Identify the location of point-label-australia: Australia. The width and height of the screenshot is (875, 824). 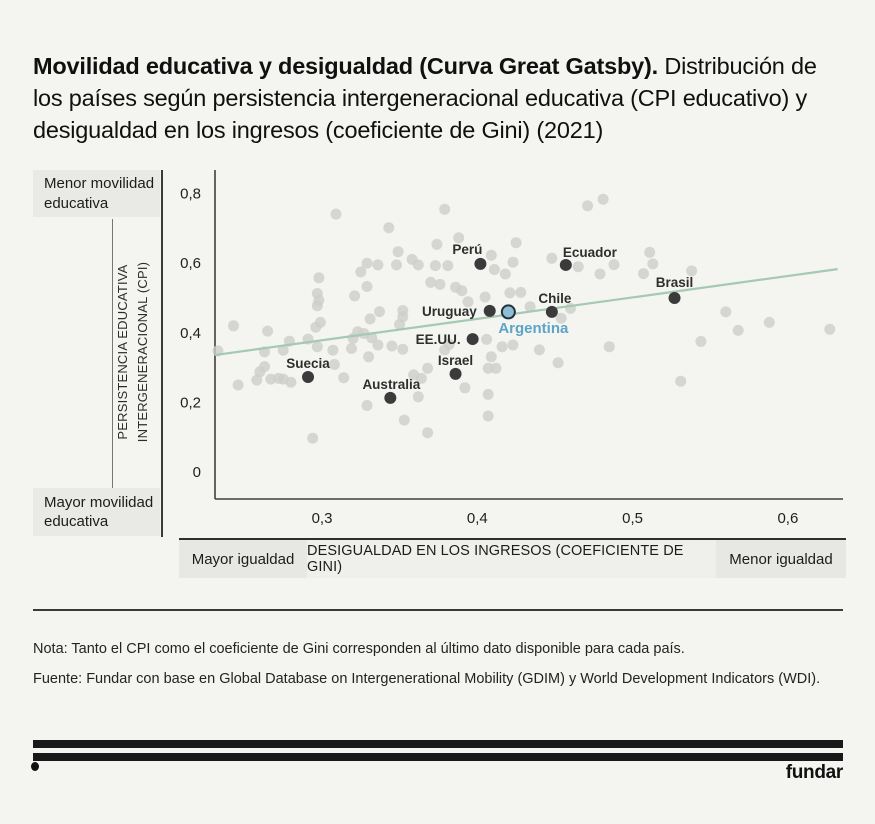
(391, 384).